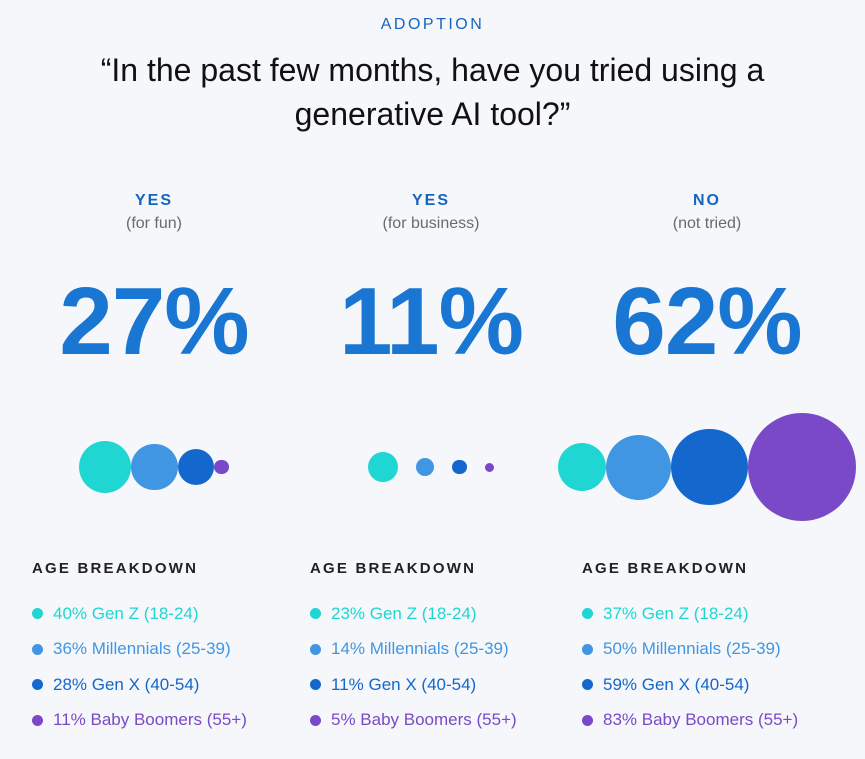 The image size is (865, 759). Describe the element at coordinates (424, 720) in the screenshot. I see `legend-text: 5% Baby Boomers (55+)` at that location.